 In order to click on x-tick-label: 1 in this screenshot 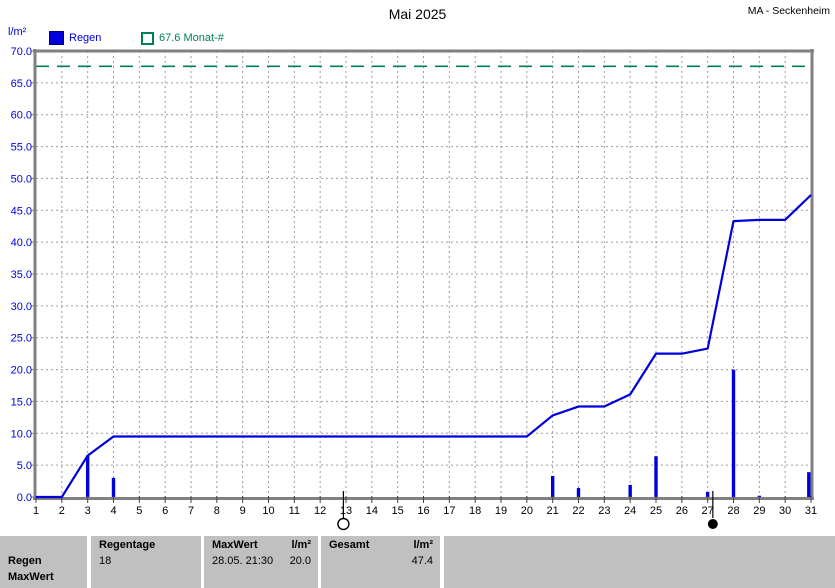, I will do `click(36, 511)`.